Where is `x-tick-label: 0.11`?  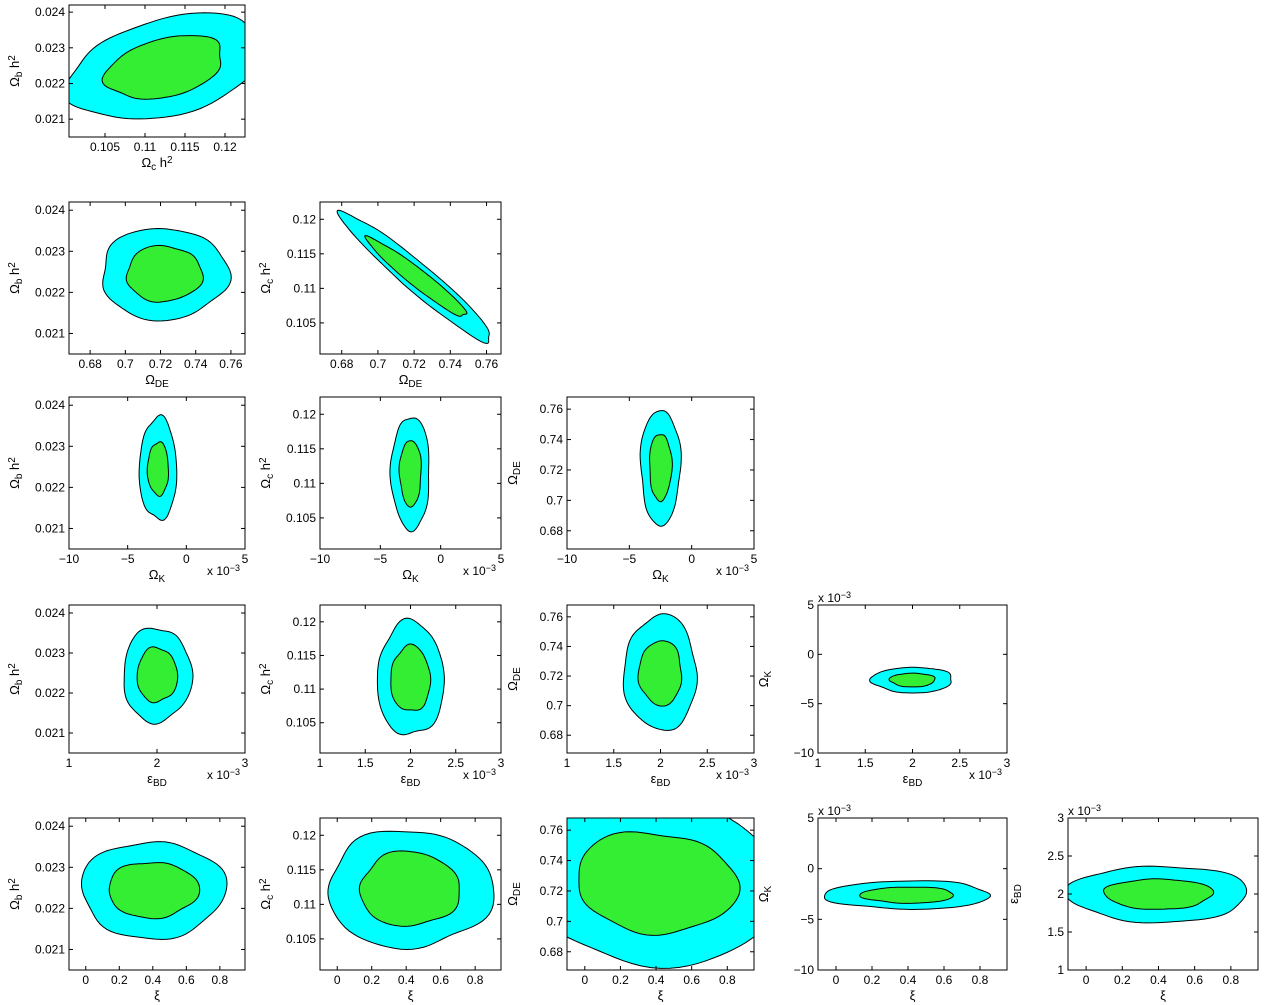
x-tick-label: 0.11 is located at coordinates (145, 147).